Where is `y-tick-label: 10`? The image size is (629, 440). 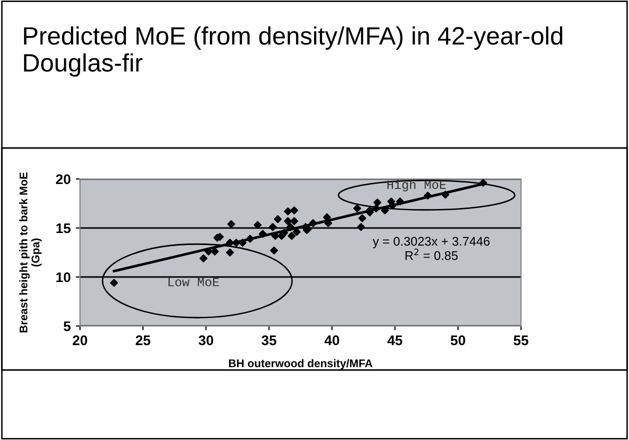 y-tick-label: 10 is located at coordinates (63, 277).